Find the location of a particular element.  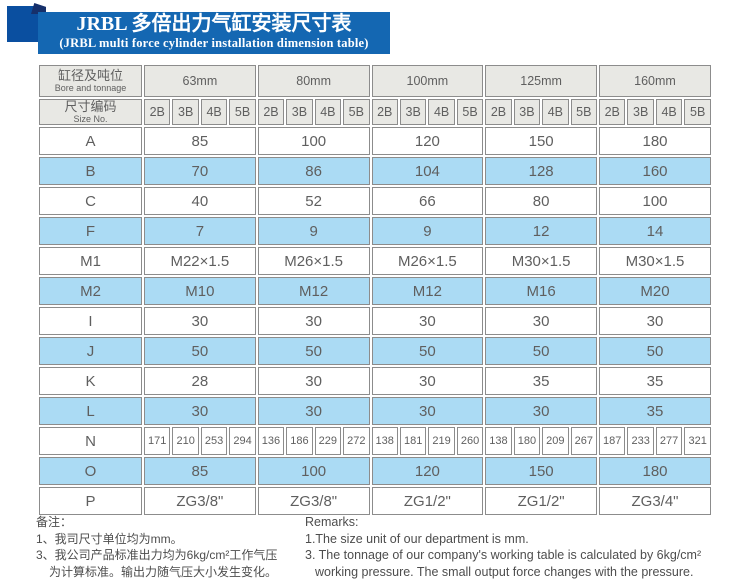

row-label: I is located at coordinates (90, 321).